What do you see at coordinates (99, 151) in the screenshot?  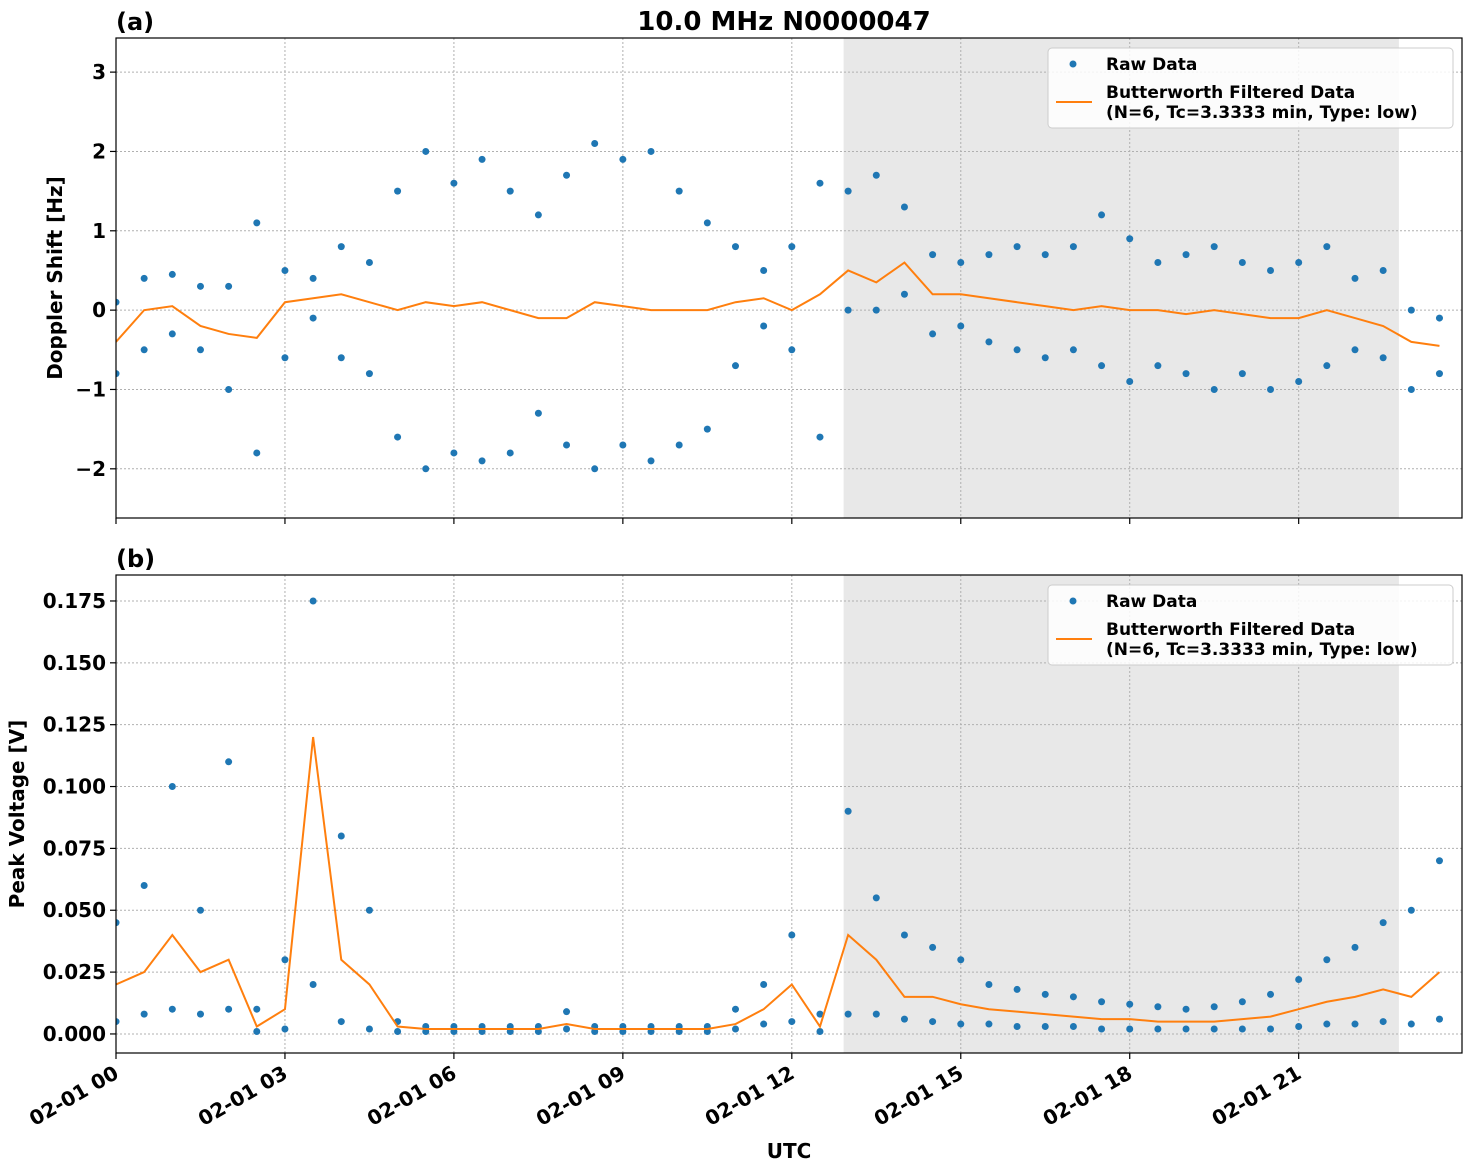 I see `y-tick-label: 2` at bounding box center [99, 151].